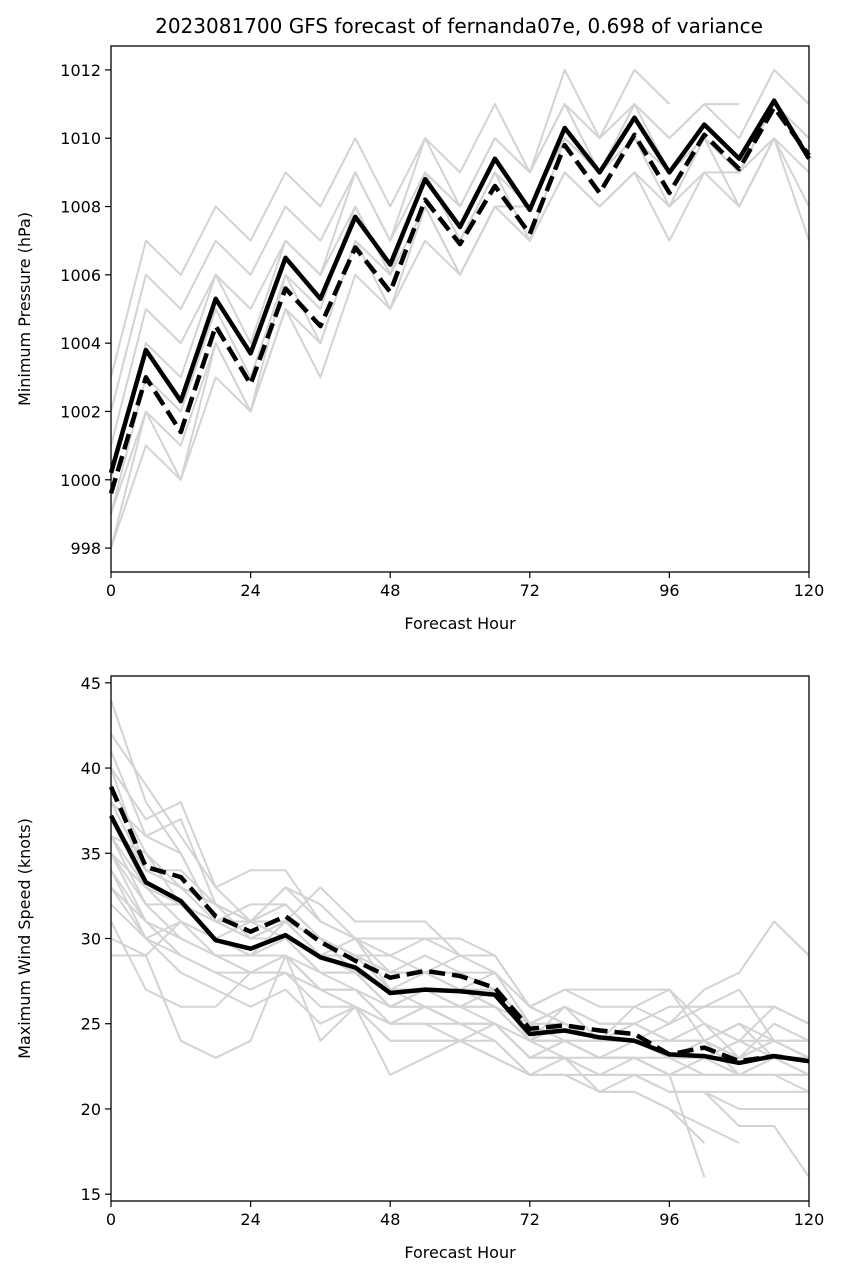 The width and height of the screenshot is (854, 1279). What do you see at coordinates (91, 853) in the screenshot?
I see `wind-ytick-label: 35` at bounding box center [91, 853].